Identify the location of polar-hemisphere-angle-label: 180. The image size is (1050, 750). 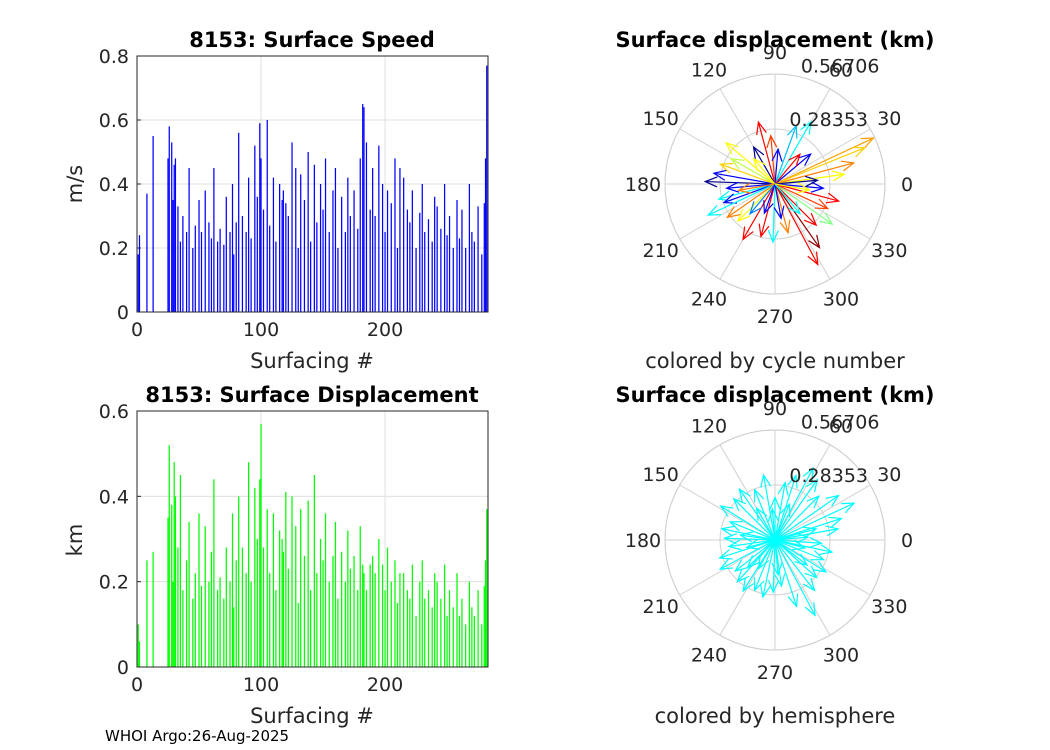
(643, 541).